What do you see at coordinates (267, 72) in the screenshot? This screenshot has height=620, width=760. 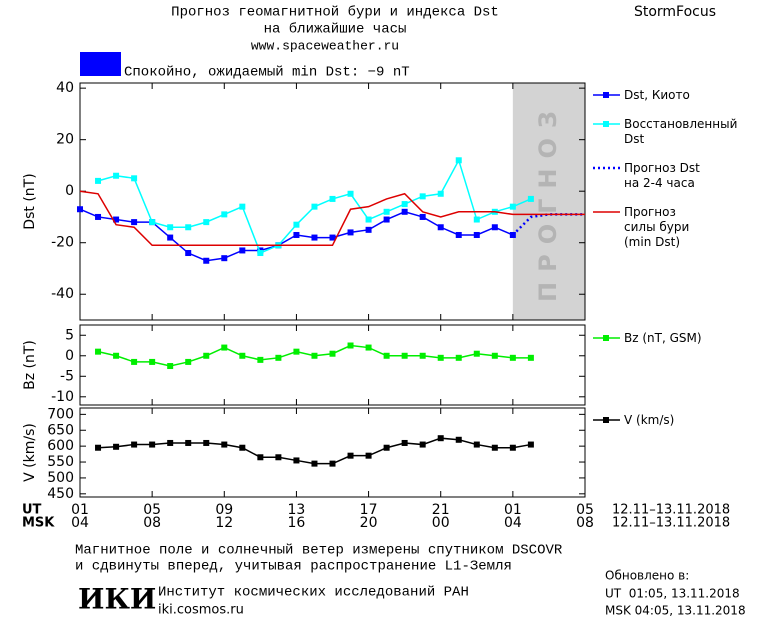 I see `status: Спокойно, ожидаемый min Dst: −9 nT` at bounding box center [267, 72].